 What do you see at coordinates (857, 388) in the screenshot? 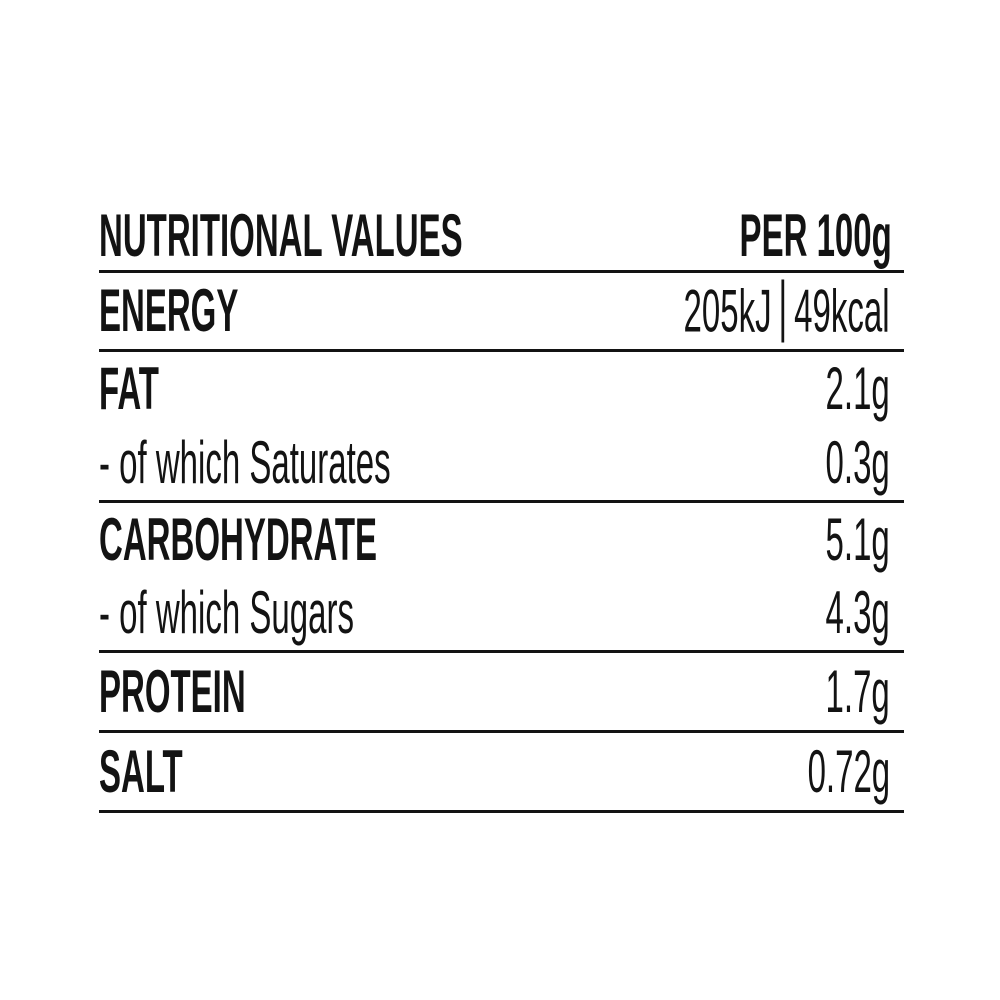
I see `fat-value: 2.1g` at bounding box center [857, 388].